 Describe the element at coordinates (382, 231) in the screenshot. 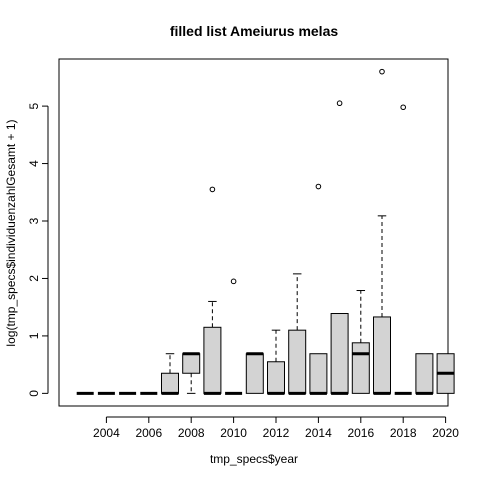

I see `box-2017` at that location.